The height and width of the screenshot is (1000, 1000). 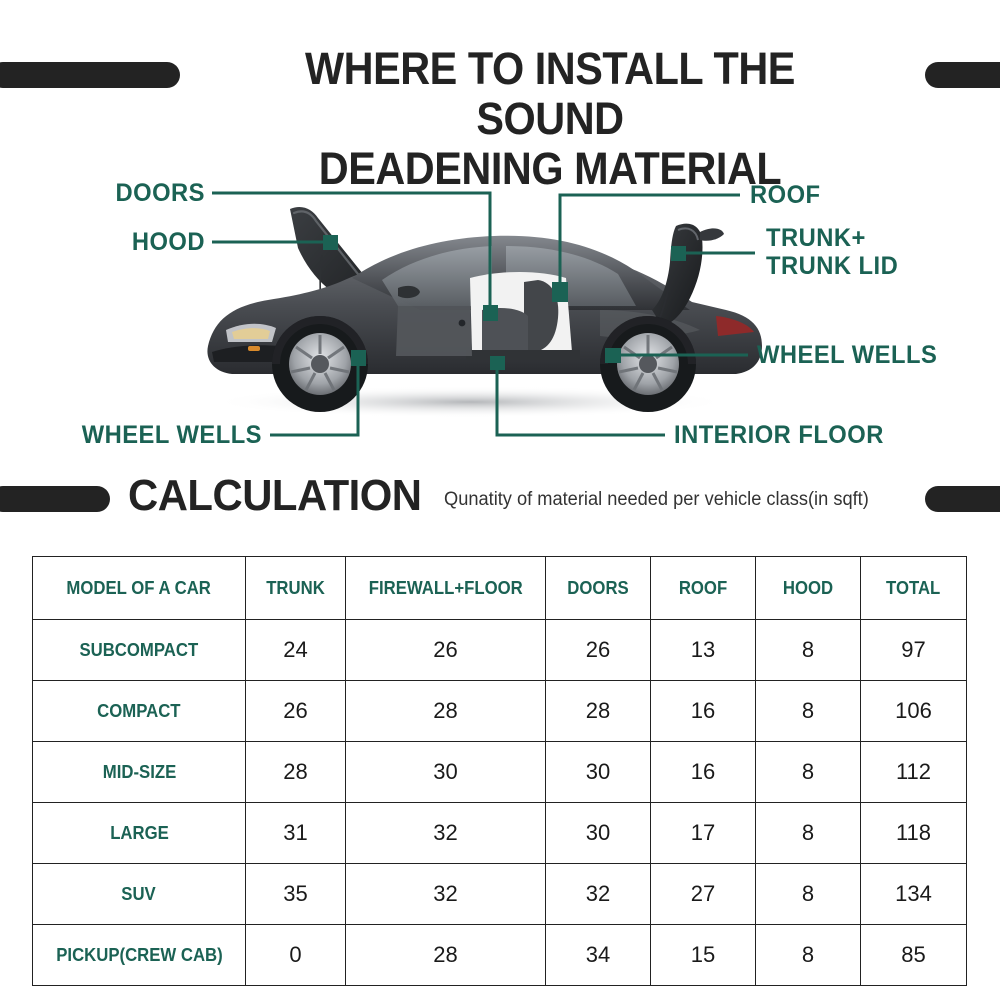 What do you see at coordinates (913, 588) in the screenshot?
I see `column-header-total: TOTAL` at bounding box center [913, 588].